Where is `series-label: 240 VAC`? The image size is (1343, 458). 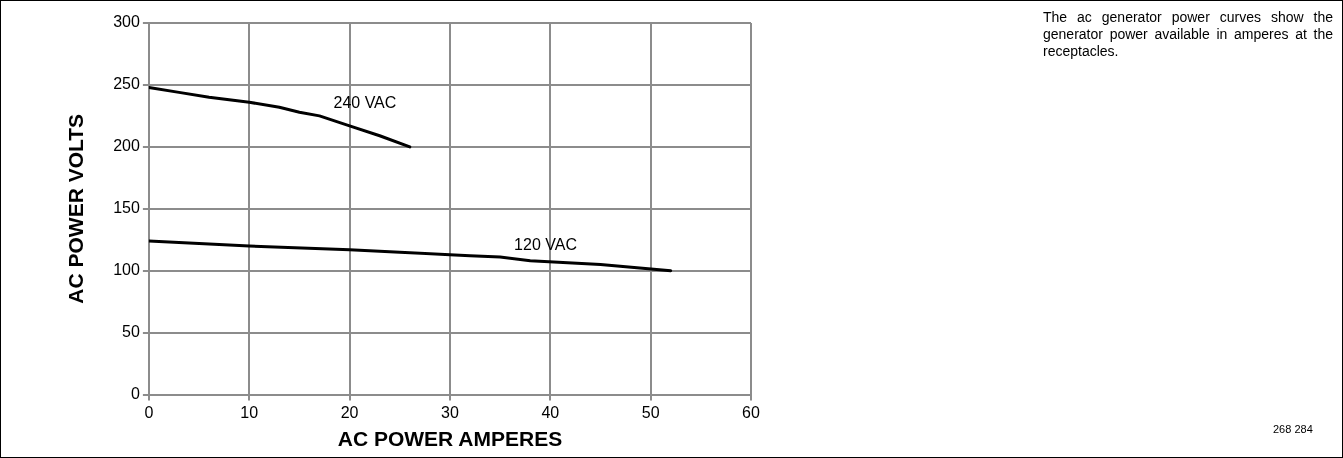 series-label: 240 VAC is located at coordinates (365, 103).